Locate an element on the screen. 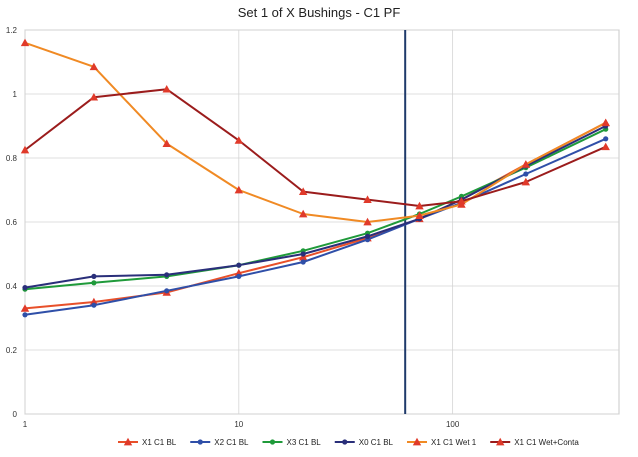 This screenshot has height=457, width=638. legend-item-2: X3 C1 BL is located at coordinates (292, 442).